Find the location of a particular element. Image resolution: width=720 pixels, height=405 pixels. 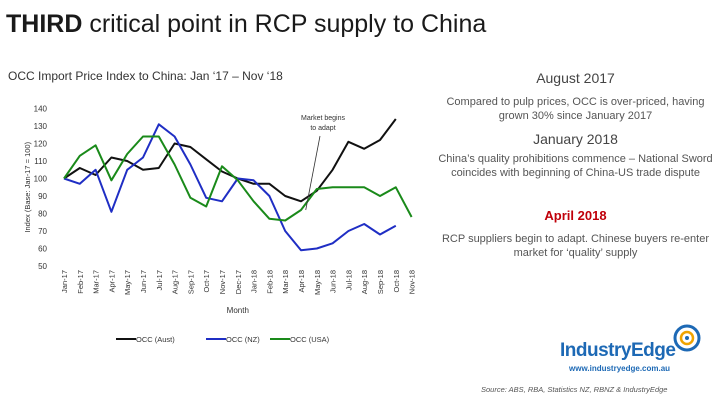

y-tick-label: 140 is located at coordinates (41, 109).